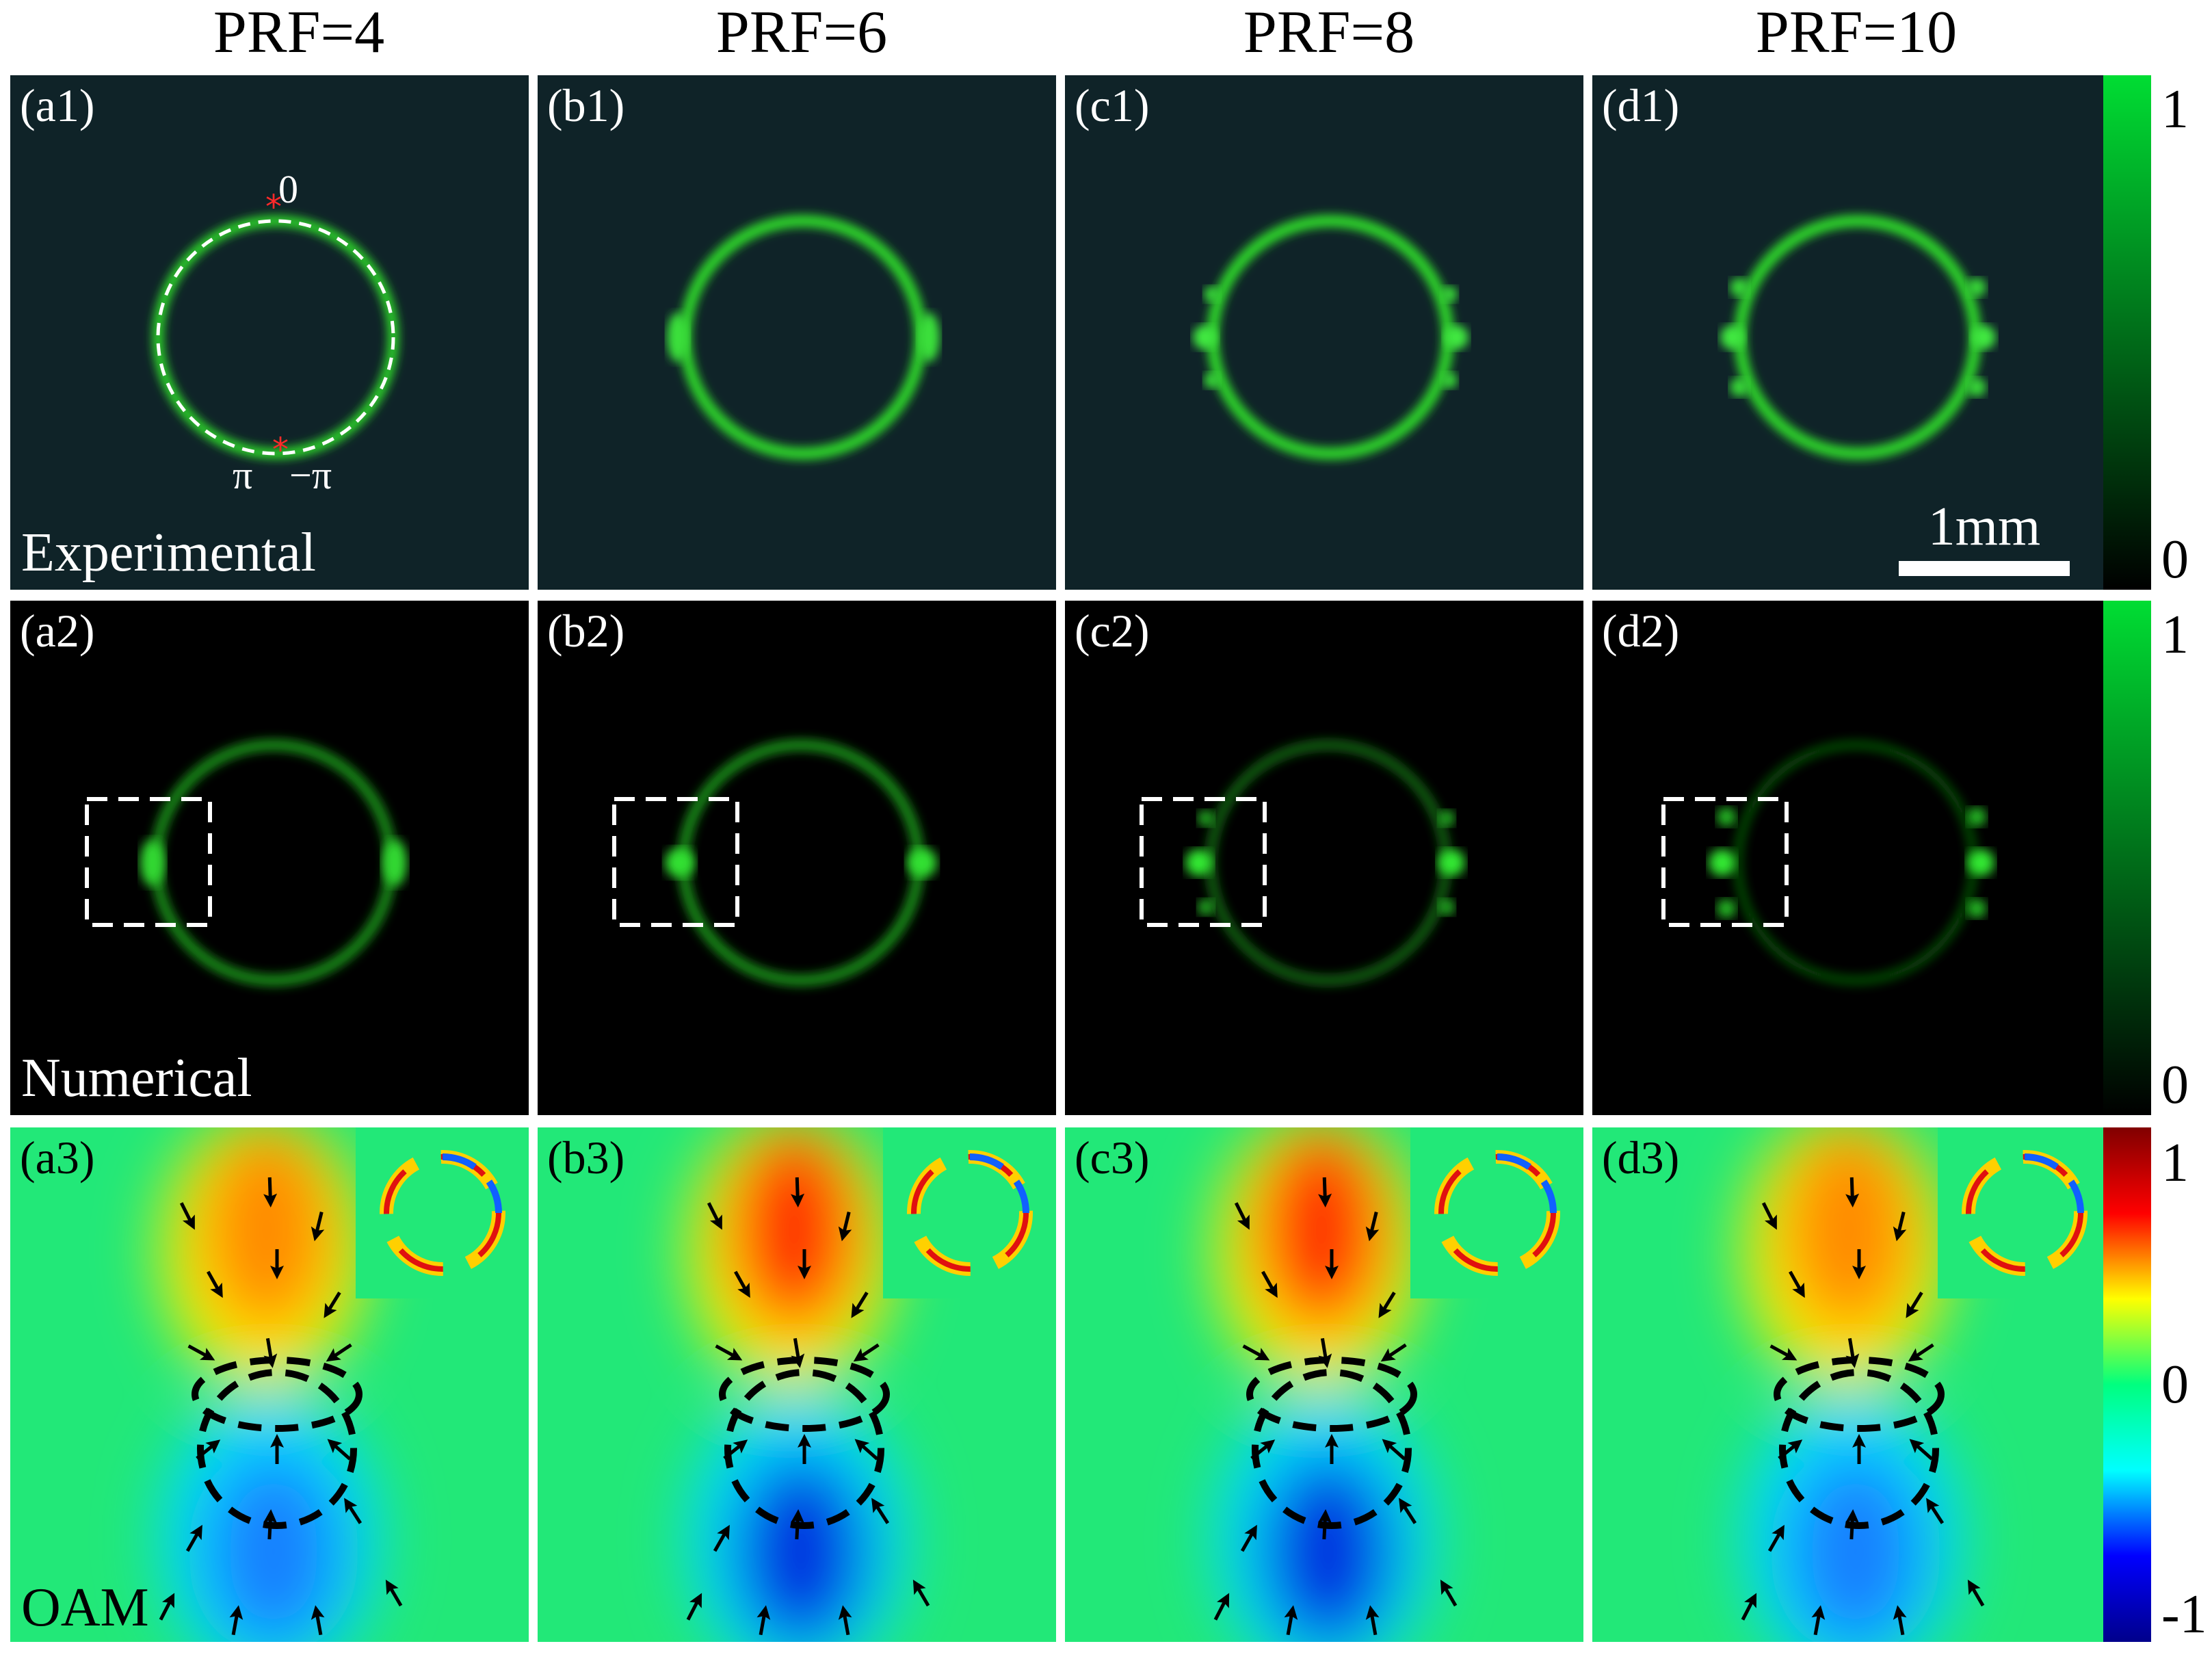  What do you see at coordinates (2127, 332) in the screenshot?
I see `colorbar-intensity-experimental` at bounding box center [2127, 332].